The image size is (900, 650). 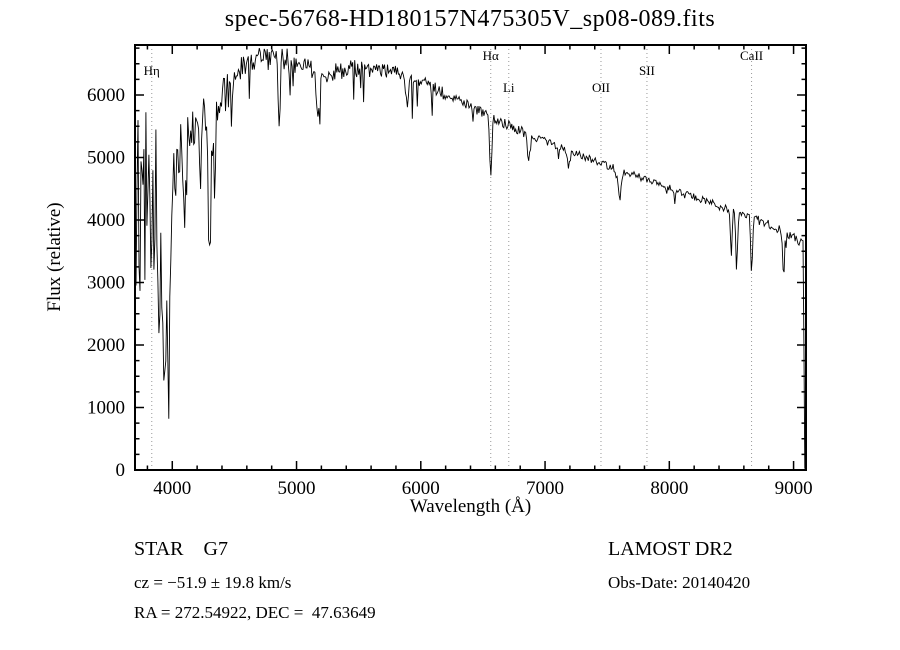 What do you see at coordinates (601, 87) in the screenshot?
I see `spectral-line-label: OII` at bounding box center [601, 87].